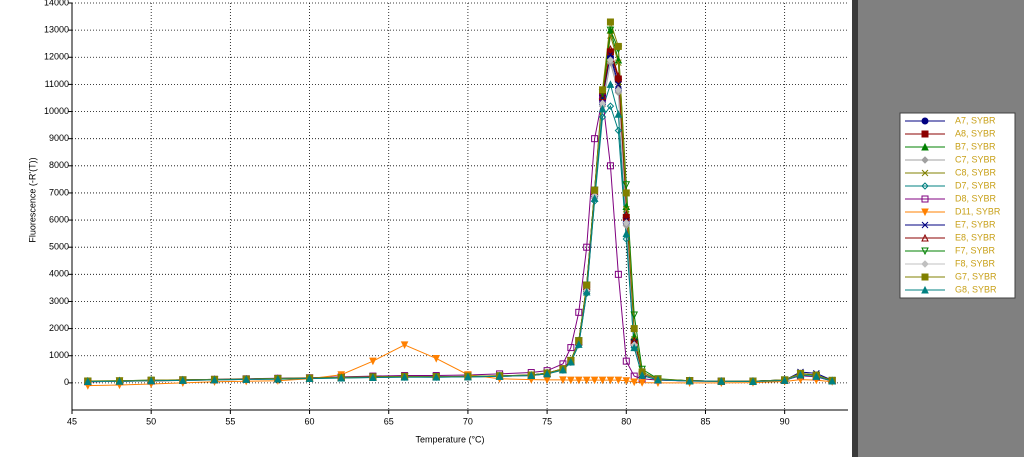  I want to click on x-tick-label: 55, so click(230, 421).